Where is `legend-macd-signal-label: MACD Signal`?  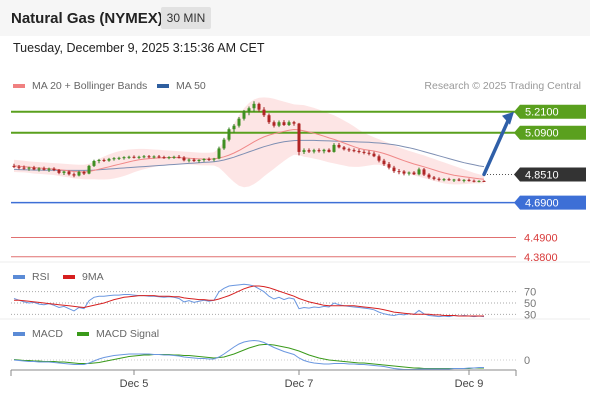
legend-macd-signal-label: MACD Signal is located at coordinates (128, 334).